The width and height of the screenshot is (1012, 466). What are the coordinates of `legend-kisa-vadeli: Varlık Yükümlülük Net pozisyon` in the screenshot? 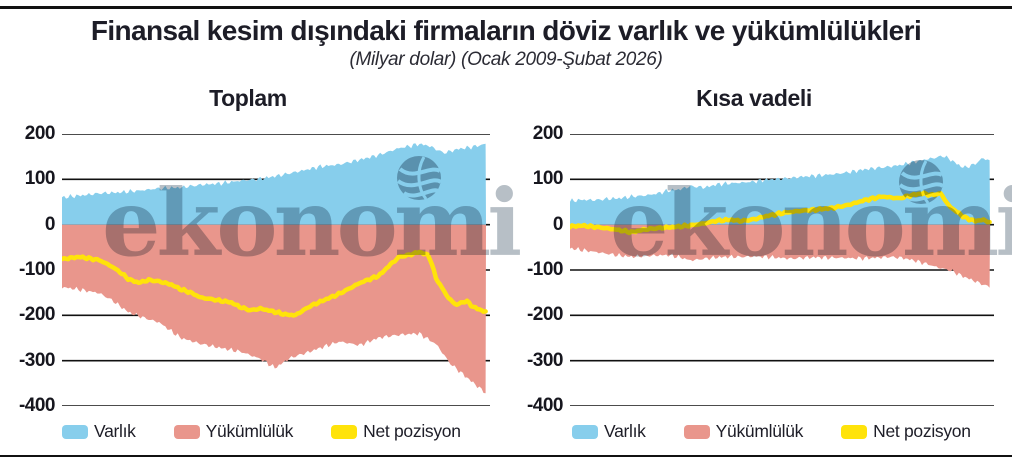 It's located at (771, 431).